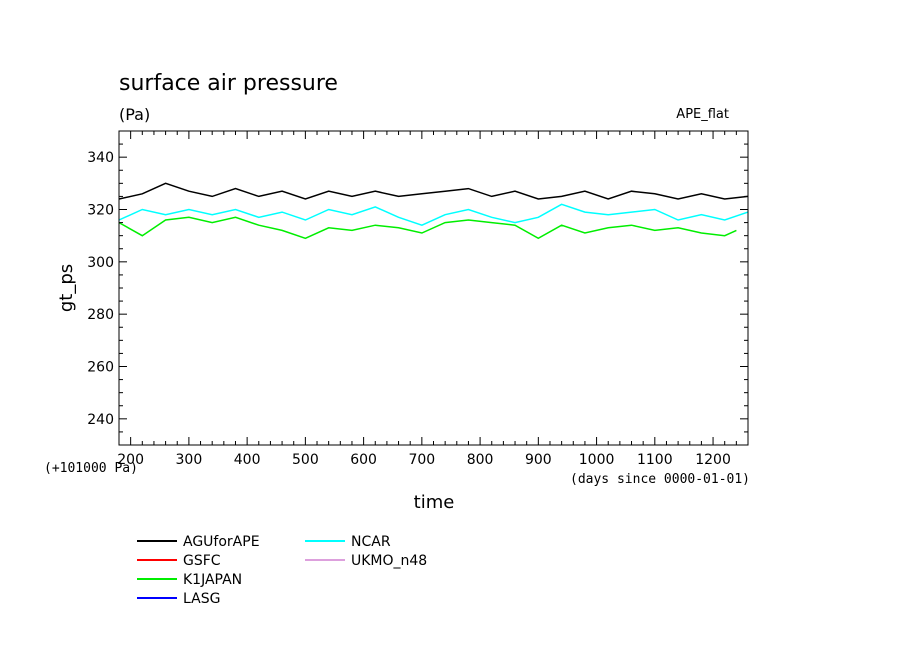  What do you see at coordinates (134, 114) in the screenshot?
I see `units-label: (Pa)` at bounding box center [134, 114].